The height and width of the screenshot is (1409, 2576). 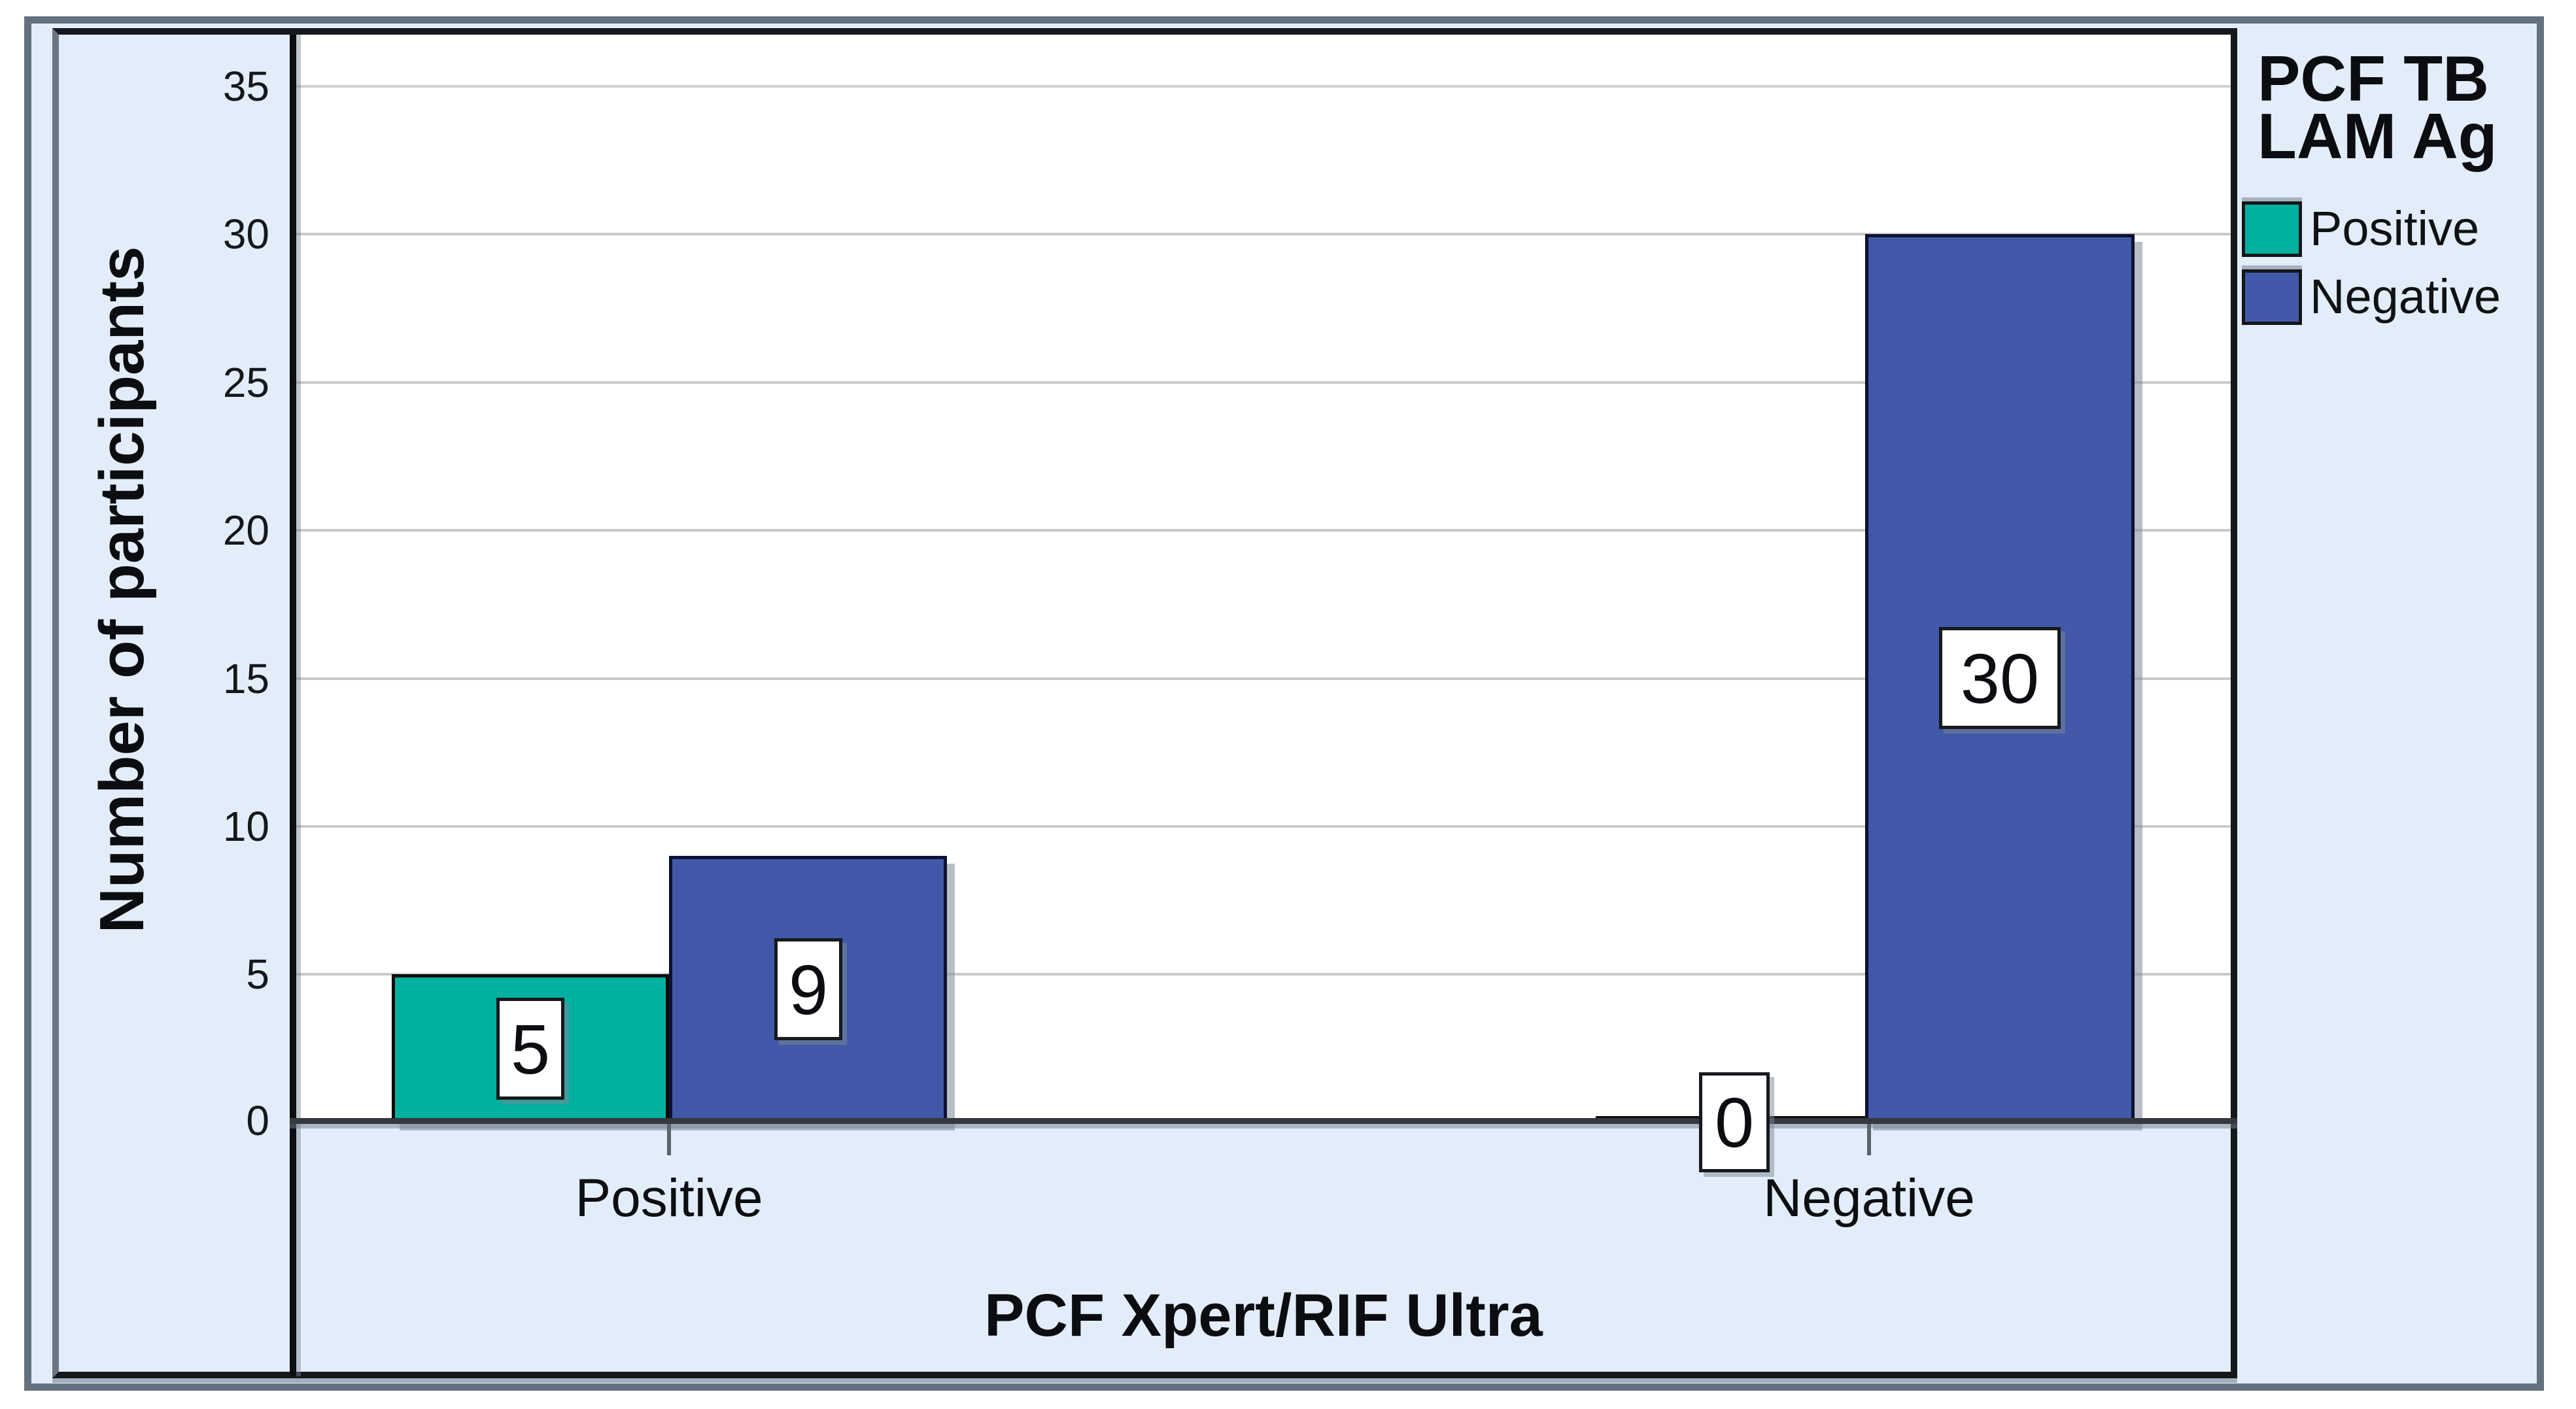 I want to click on legend-title-line1: PCF TB, so click(x=2374, y=78).